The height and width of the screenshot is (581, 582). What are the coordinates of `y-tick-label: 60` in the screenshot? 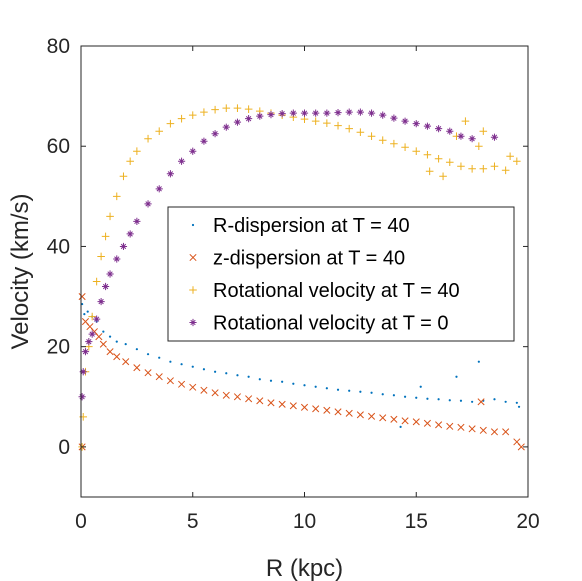 It's located at (58, 146).